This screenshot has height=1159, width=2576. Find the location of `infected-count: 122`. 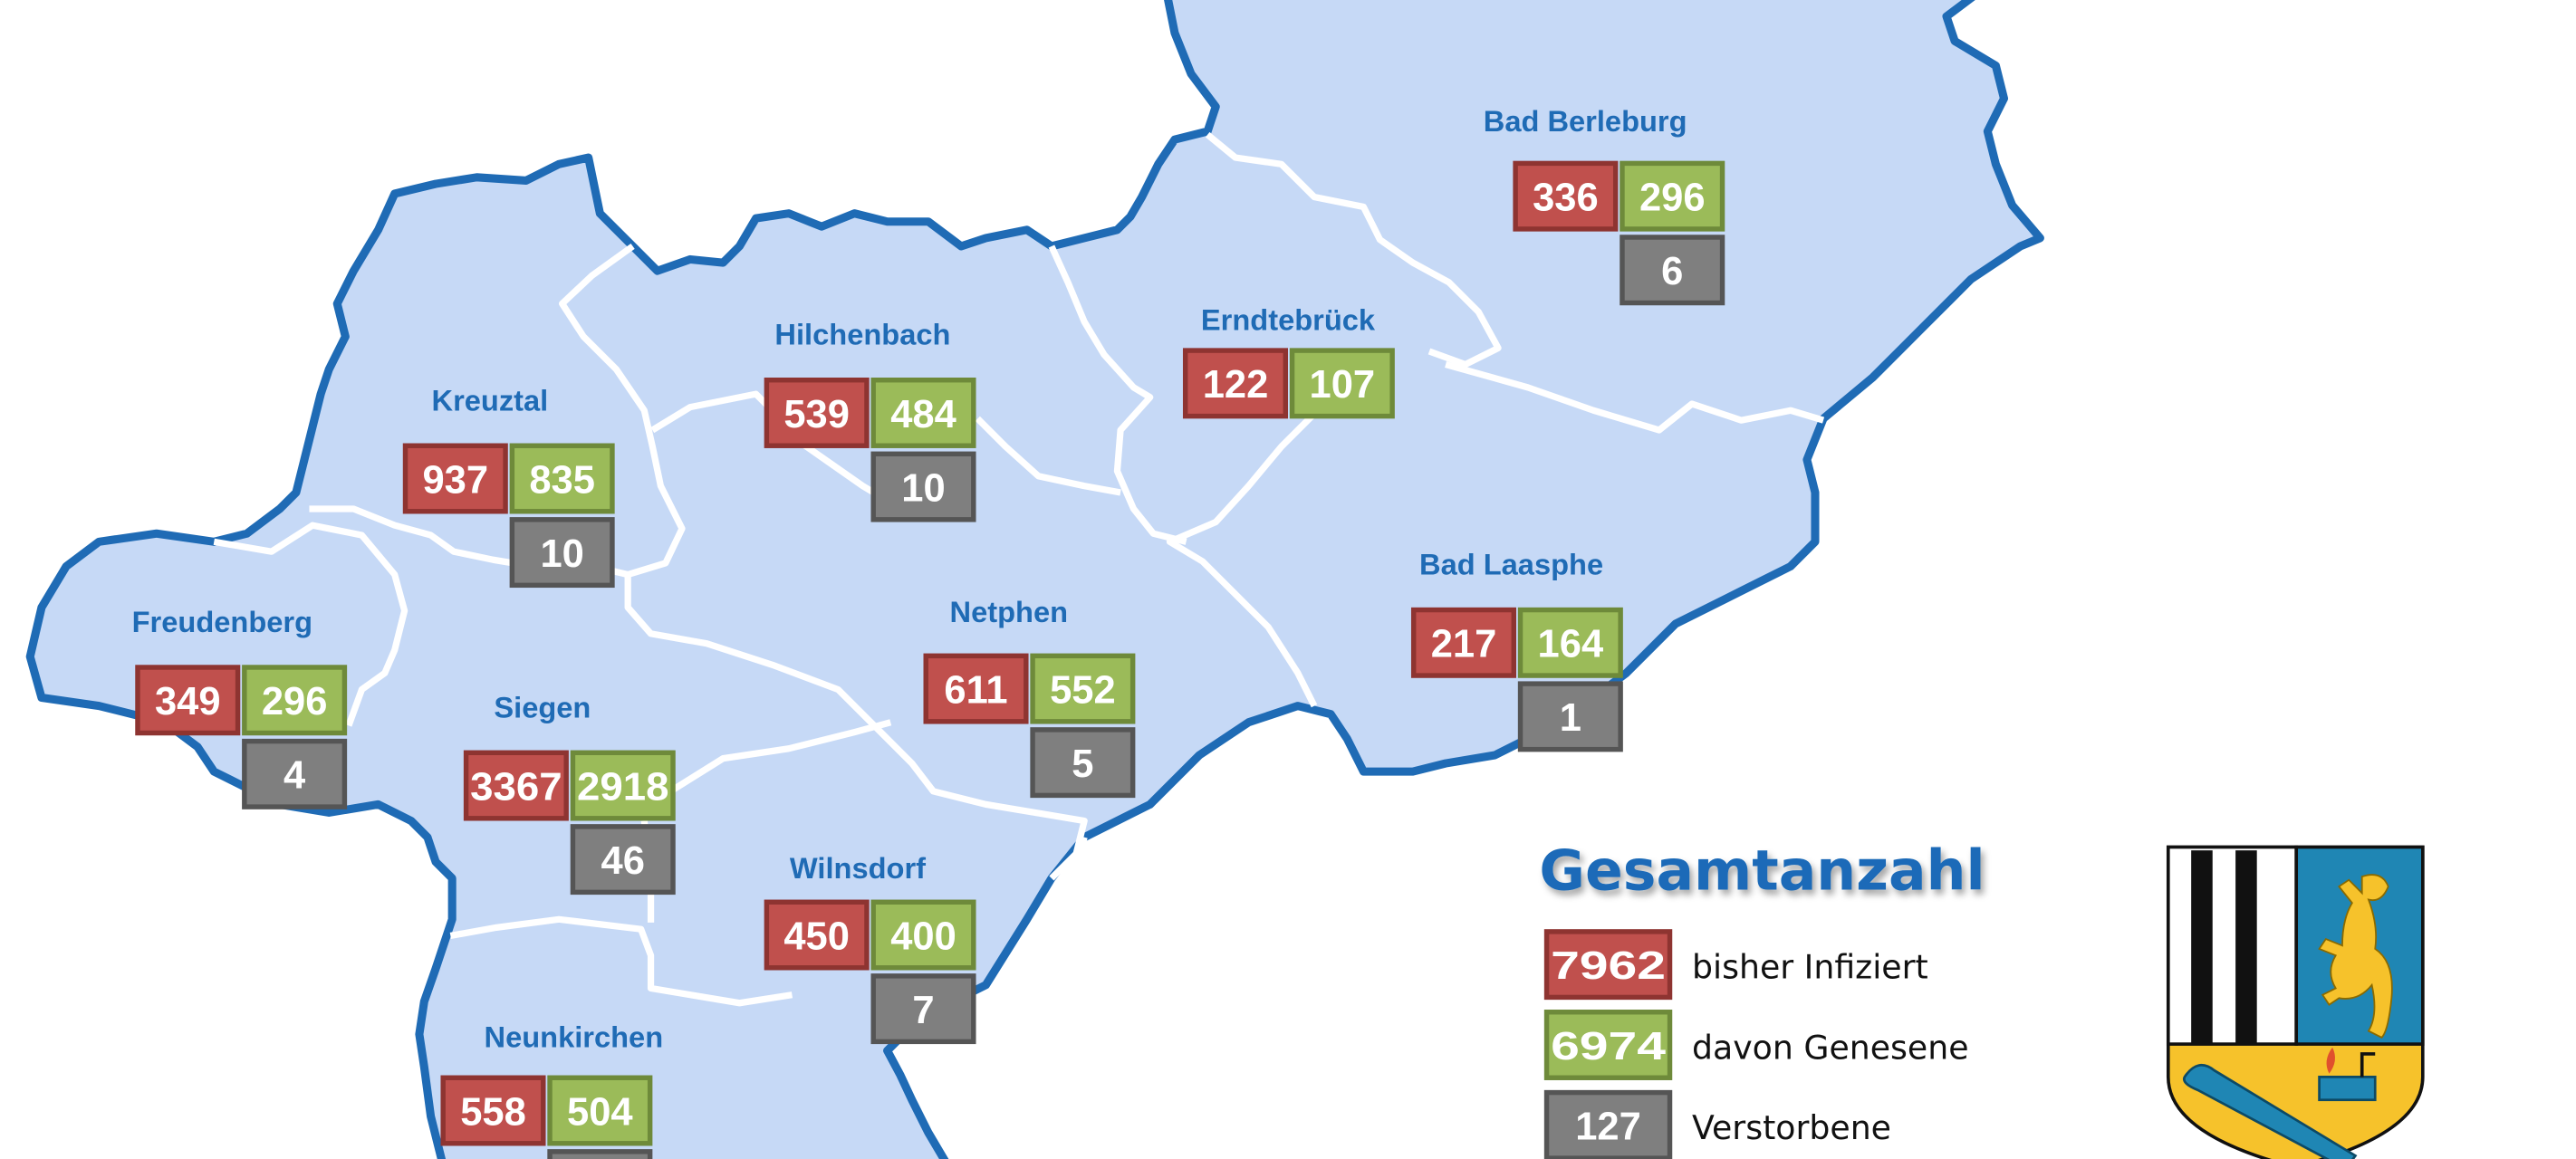

infected-count: 122 is located at coordinates (1236, 385).